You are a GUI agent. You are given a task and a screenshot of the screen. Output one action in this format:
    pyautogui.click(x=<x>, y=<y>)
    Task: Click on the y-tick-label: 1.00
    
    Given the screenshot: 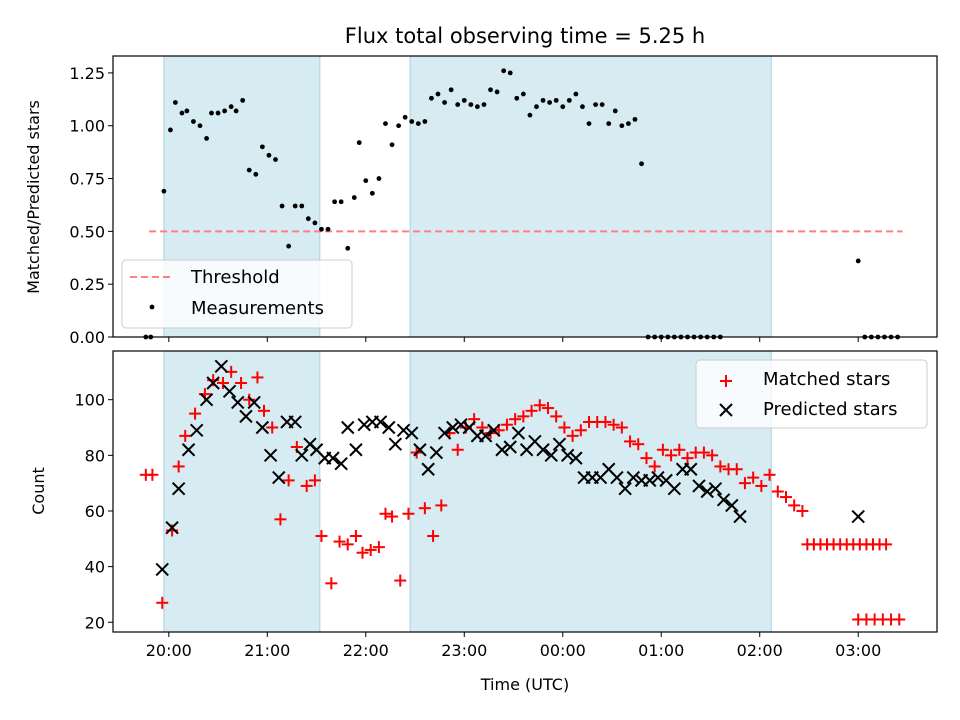 What is the action you would take?
    pyautogui.click(x=87, y=126)
    